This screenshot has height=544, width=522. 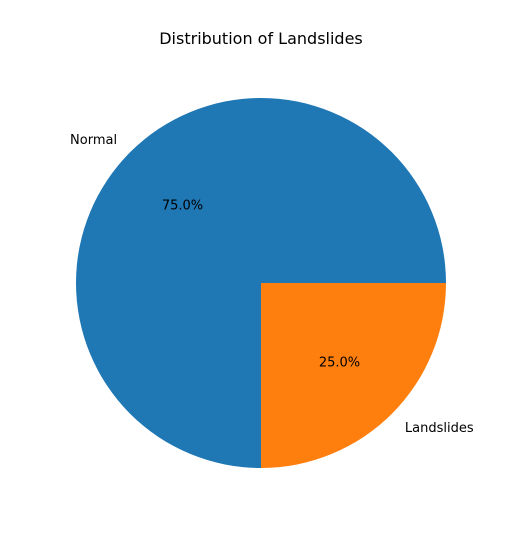 What do you see at coordinates (339, 362) in the screenshot?
I see `slice-percent-landslides: 25.0%` at bounding box center [339, 362].